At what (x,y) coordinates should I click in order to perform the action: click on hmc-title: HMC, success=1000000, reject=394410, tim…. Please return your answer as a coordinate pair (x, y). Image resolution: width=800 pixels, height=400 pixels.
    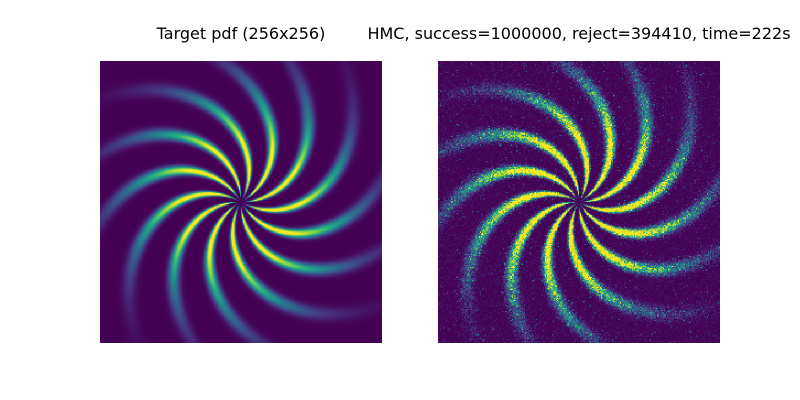
    Looking at the image, I should click on (579, 33).